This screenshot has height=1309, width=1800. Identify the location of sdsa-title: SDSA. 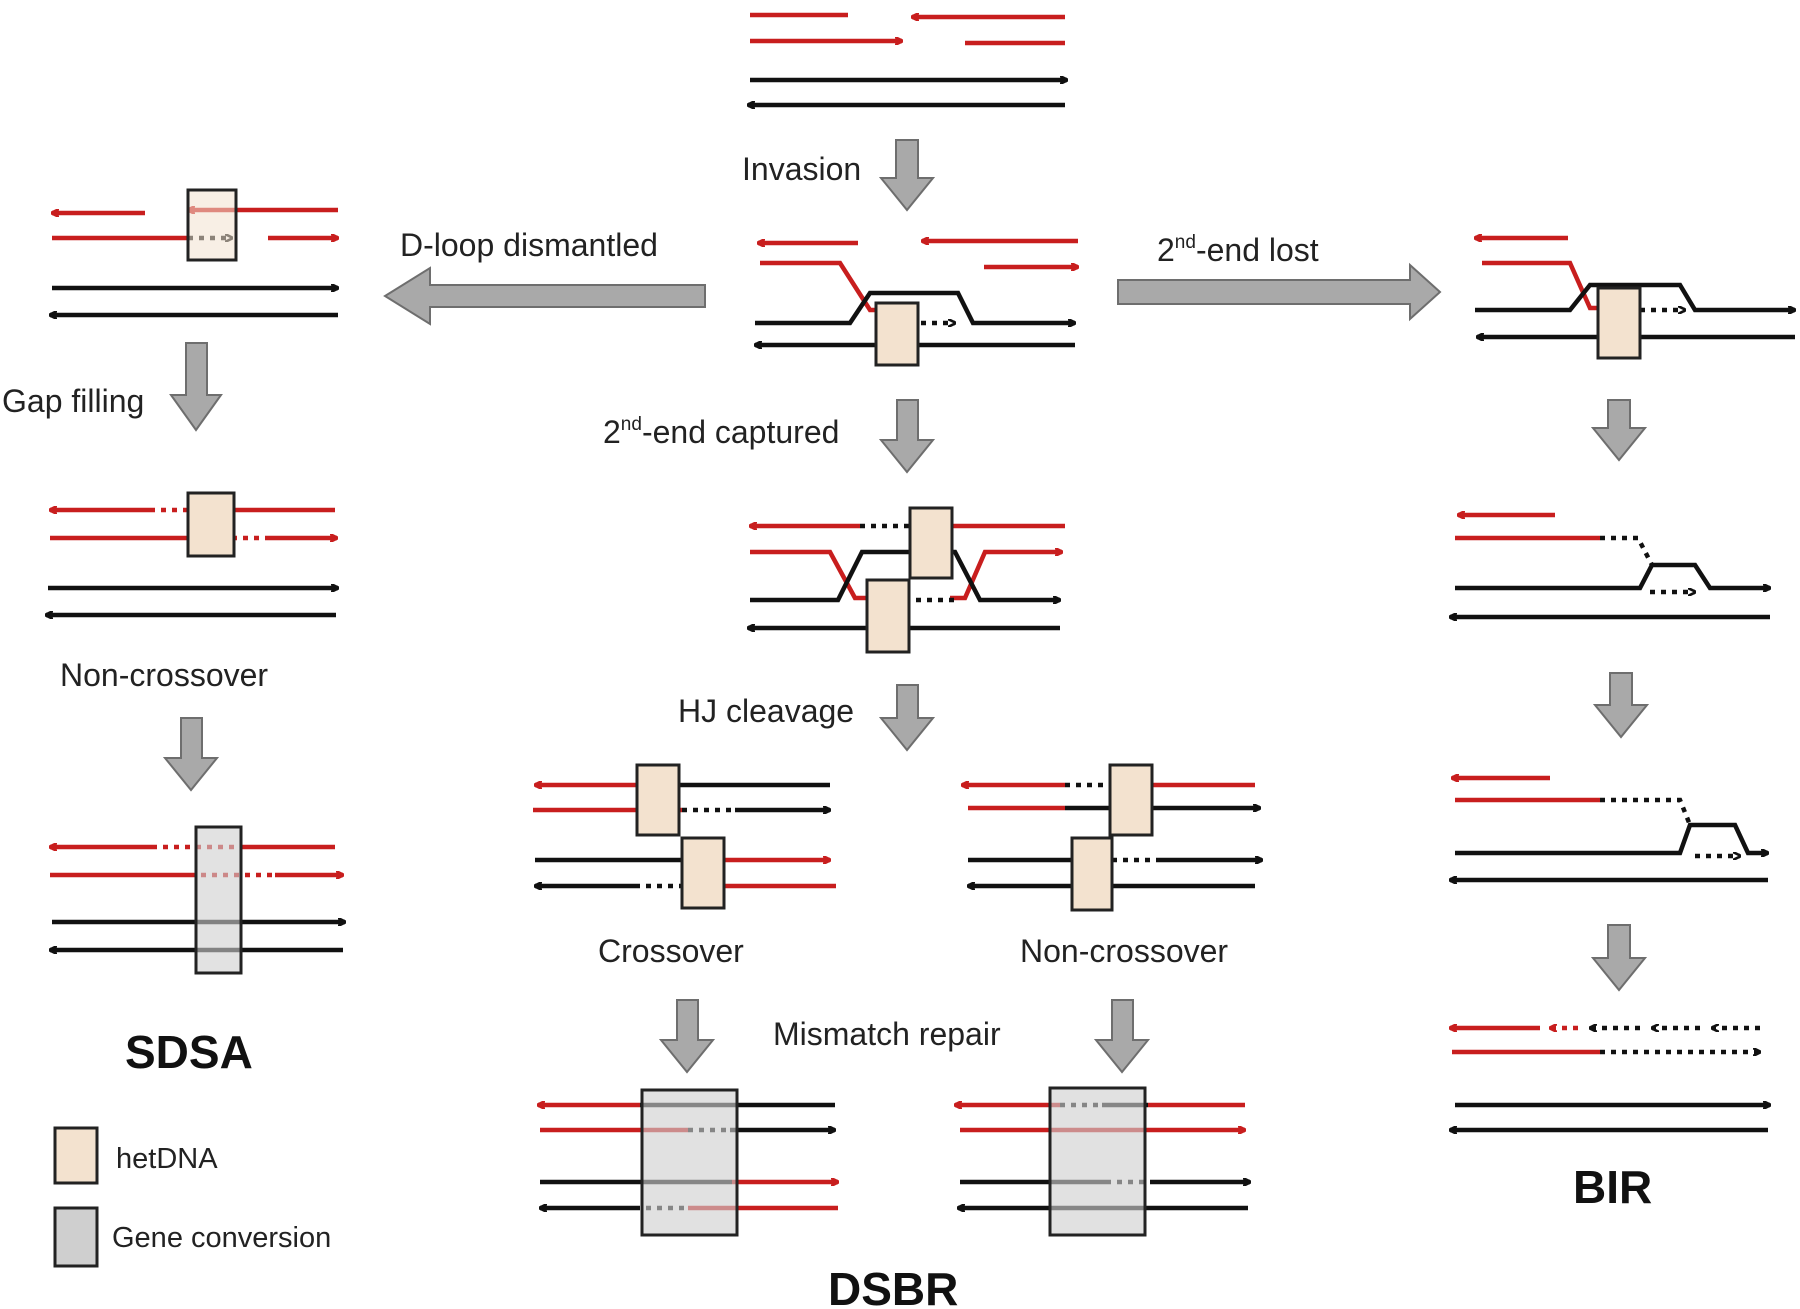
(189, 1052).